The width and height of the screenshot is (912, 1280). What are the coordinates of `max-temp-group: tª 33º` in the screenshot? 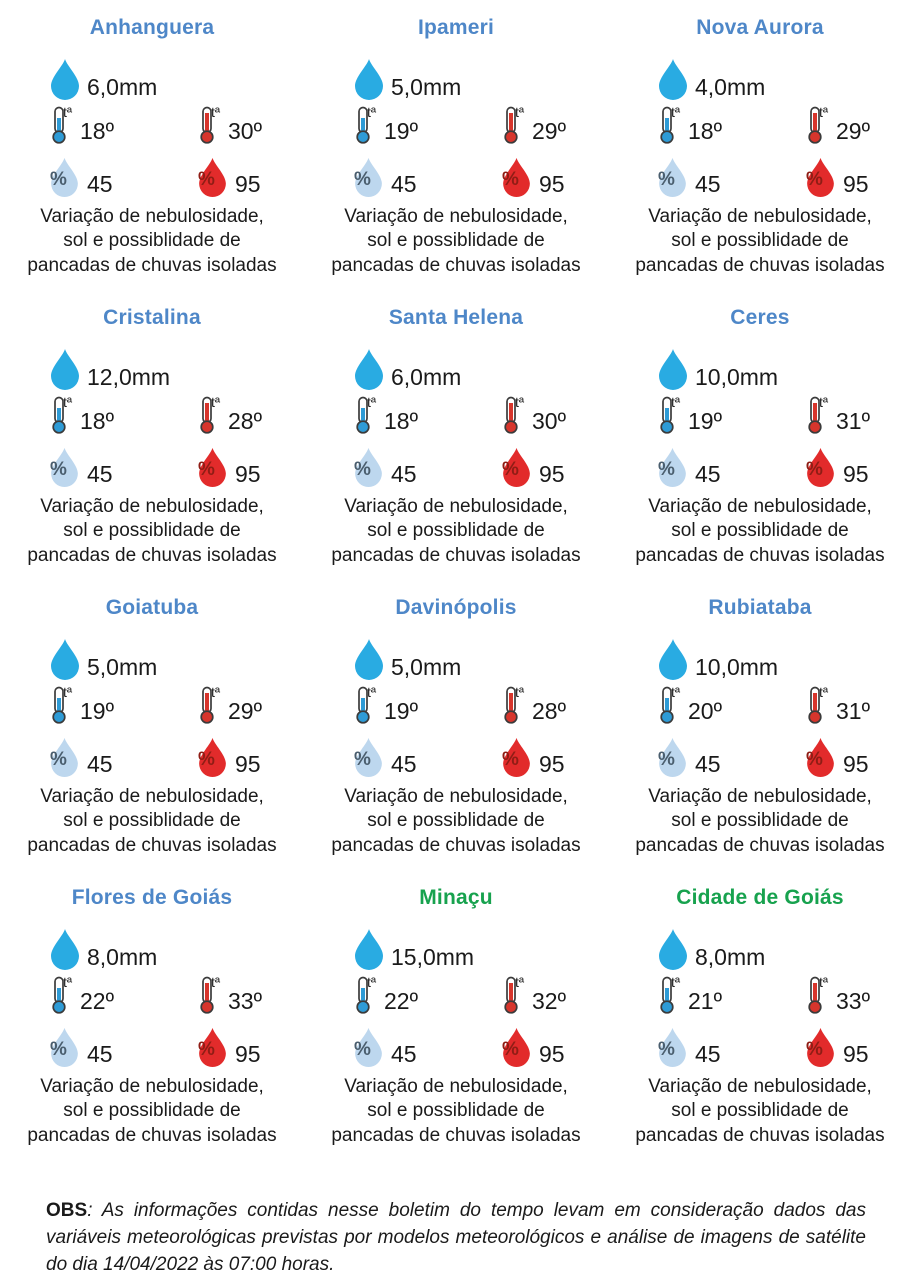 It's located at (854, 994).